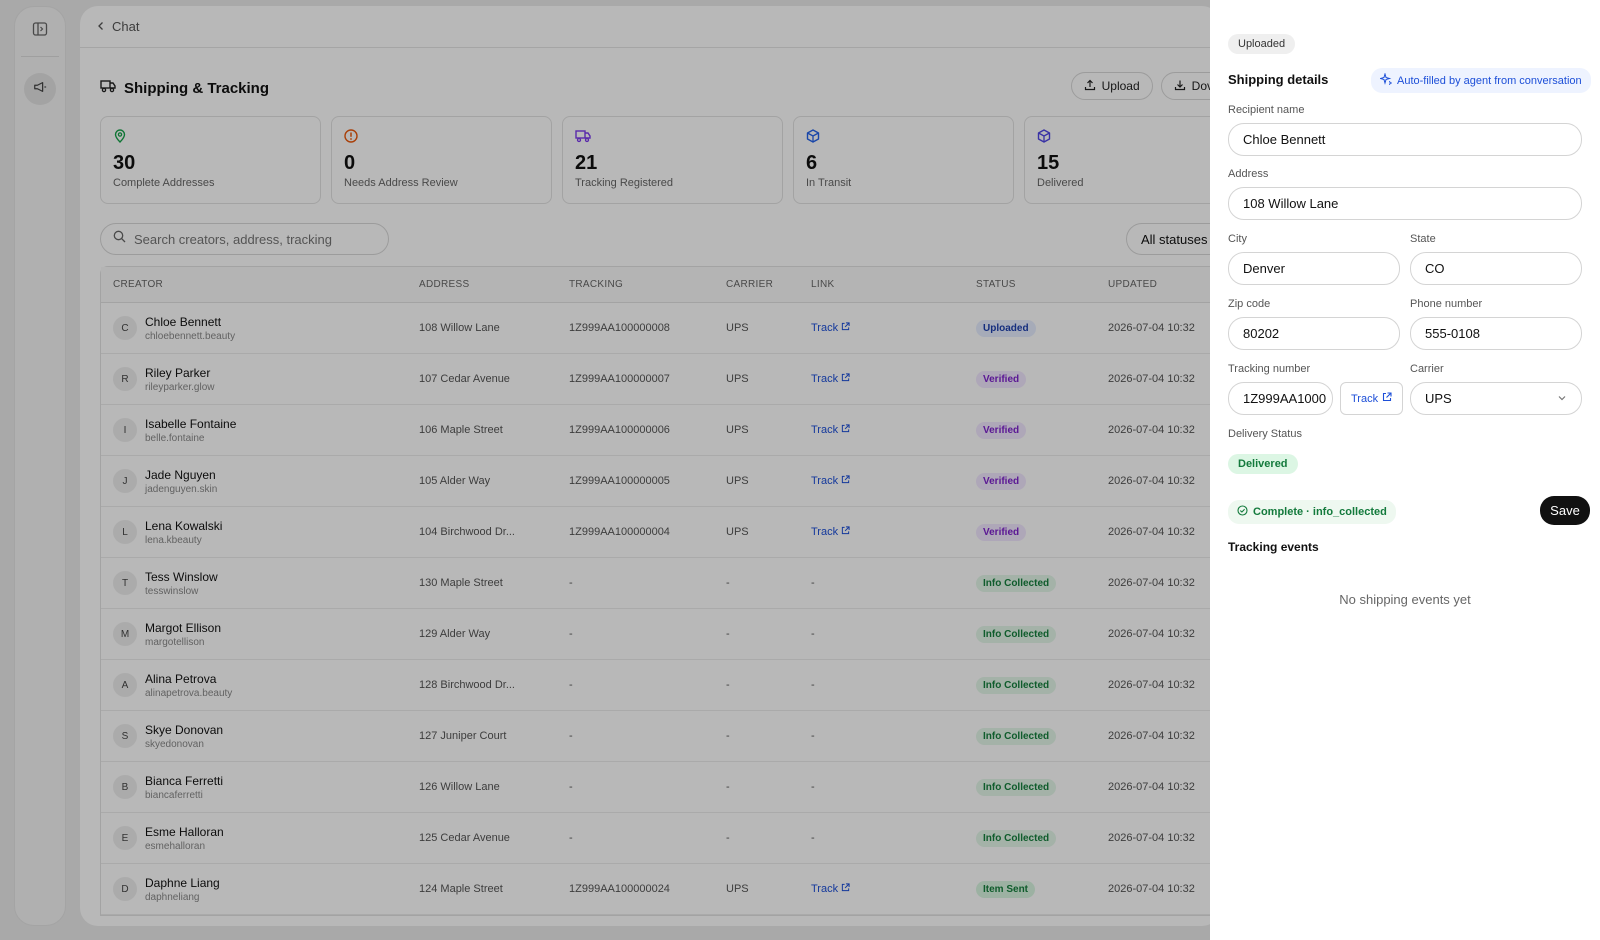 This screenshot has width=1600, height=940. What do you see at coordinates (249, 239) in the screenshot?
I see `search-input` at bounding box center [249, 239].